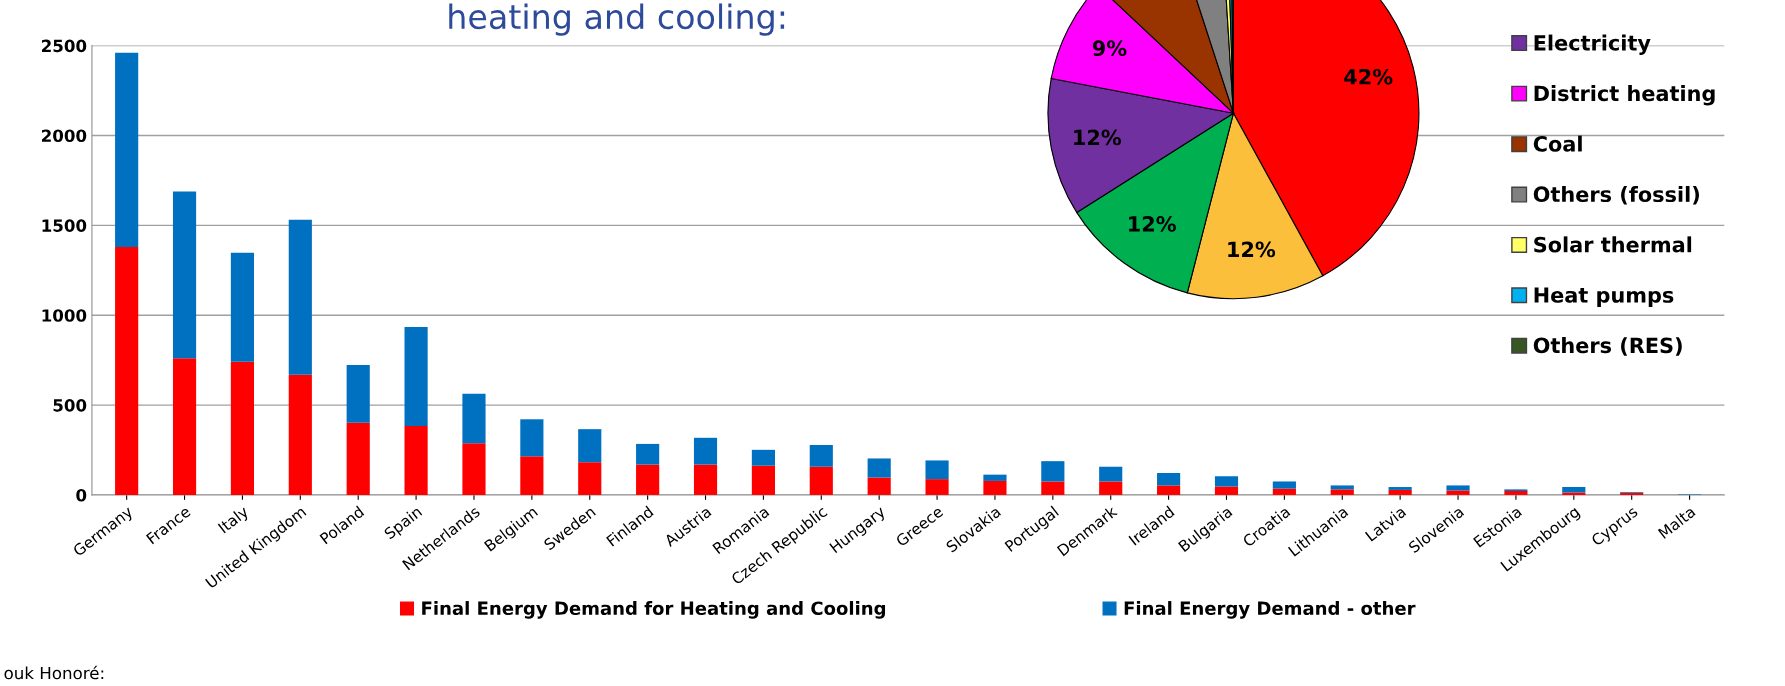 This screenshot has height=686, width=1785. Describe the element at coordinates (64, 315) in the screenshot. I see `y-tick-label: 1000` at that location.